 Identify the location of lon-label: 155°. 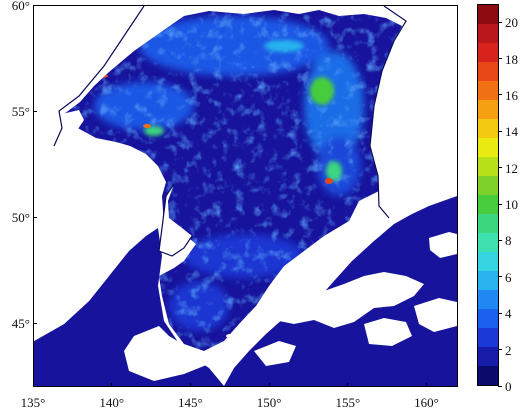
(348, 402).